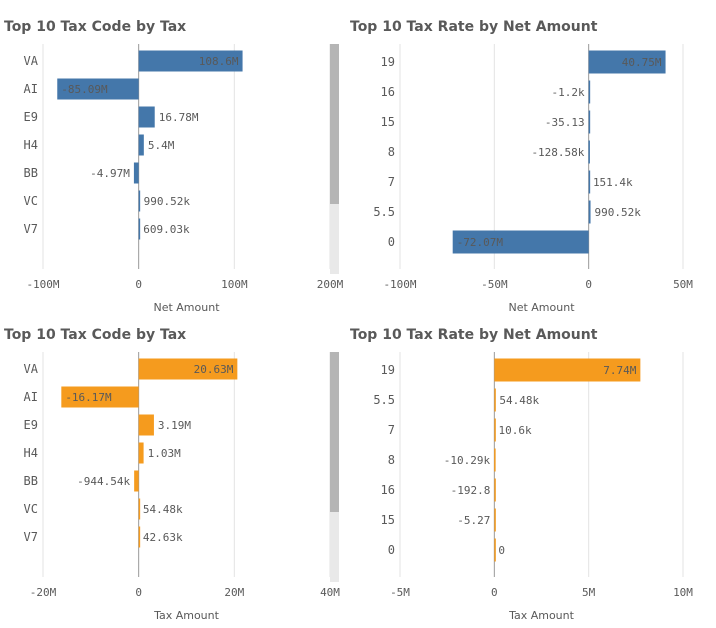  What do you see at coordinates (88, 397) in the screenshot?
I see `data-label: -16.17M` at bounding box center [88, 397].